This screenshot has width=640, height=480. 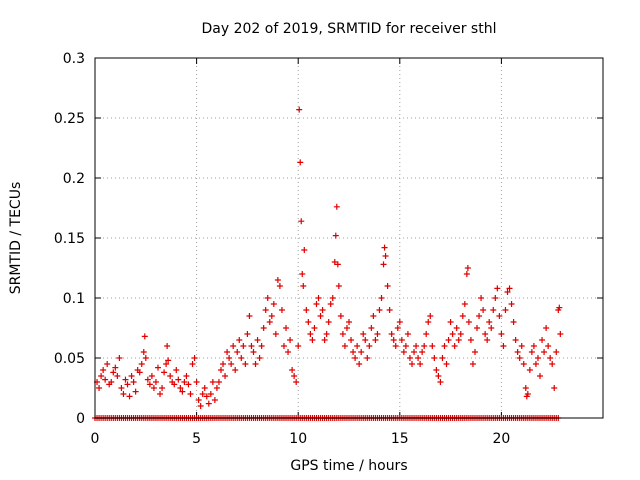 I want to click on y-tick-label: 0.2, so click(x=74, y=179).